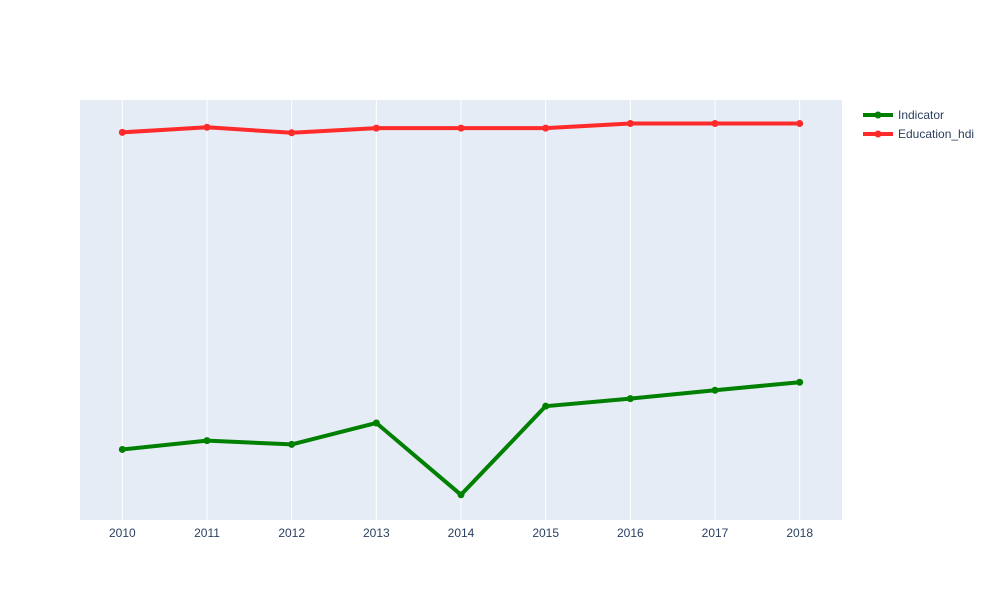  I want to click on legend: Indicator Education_hdi, so click(918, 124).